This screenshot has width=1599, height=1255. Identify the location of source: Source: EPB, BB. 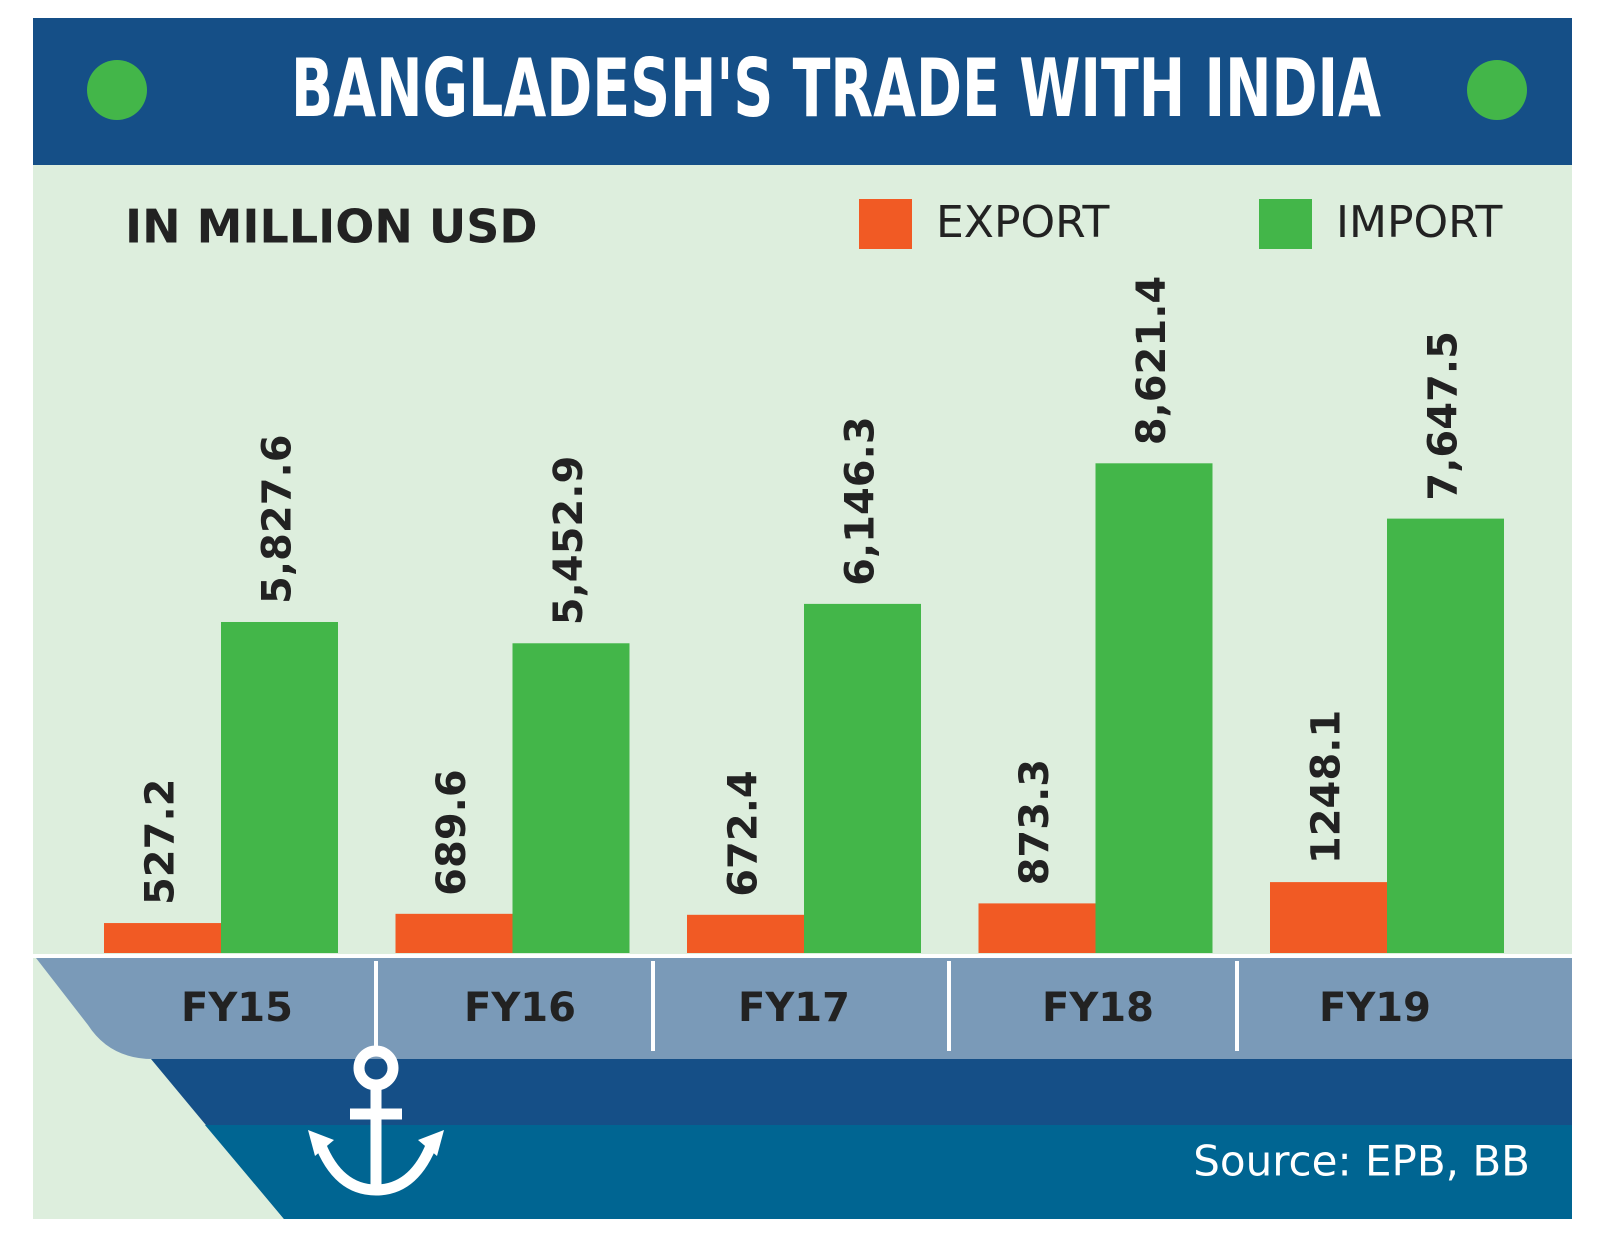
(1361, 1161).